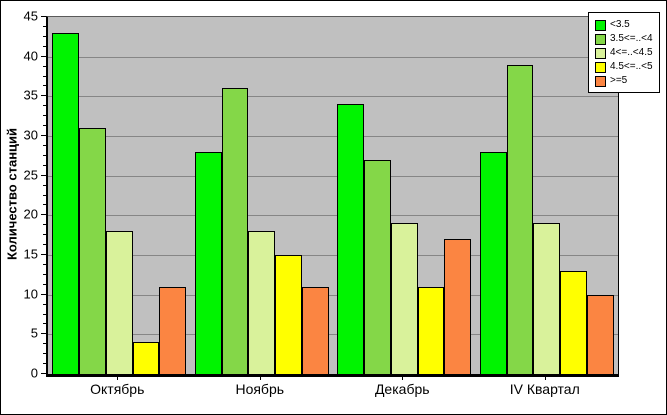 This screenshot has width=667, height=415. What do you see at coordinates (619, 80) in the screenshot?
I see `legend-label: >=5` at bounding box center [619, 80].